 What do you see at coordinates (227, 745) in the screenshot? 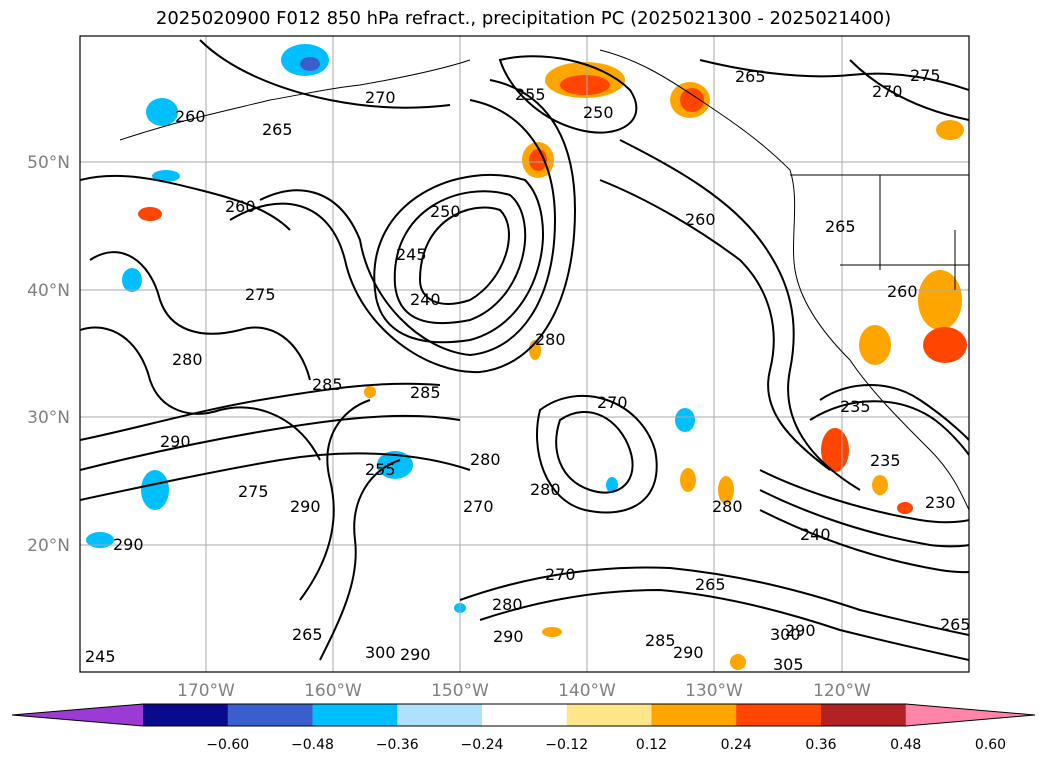
I see `colorbar-tick: −0.60` at bounding box center [227, 745].